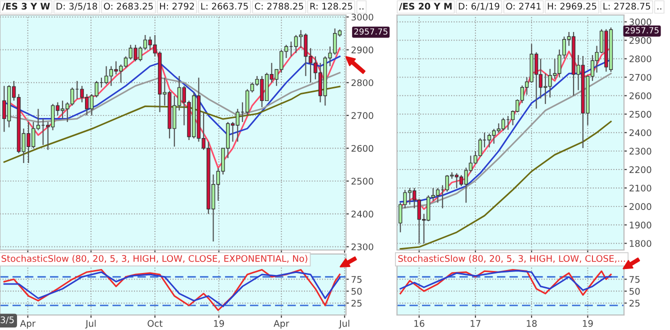  Describe the element at coordinates (425, 6) in the screenshot. I see `text: /ES 20 Y M` at that location.